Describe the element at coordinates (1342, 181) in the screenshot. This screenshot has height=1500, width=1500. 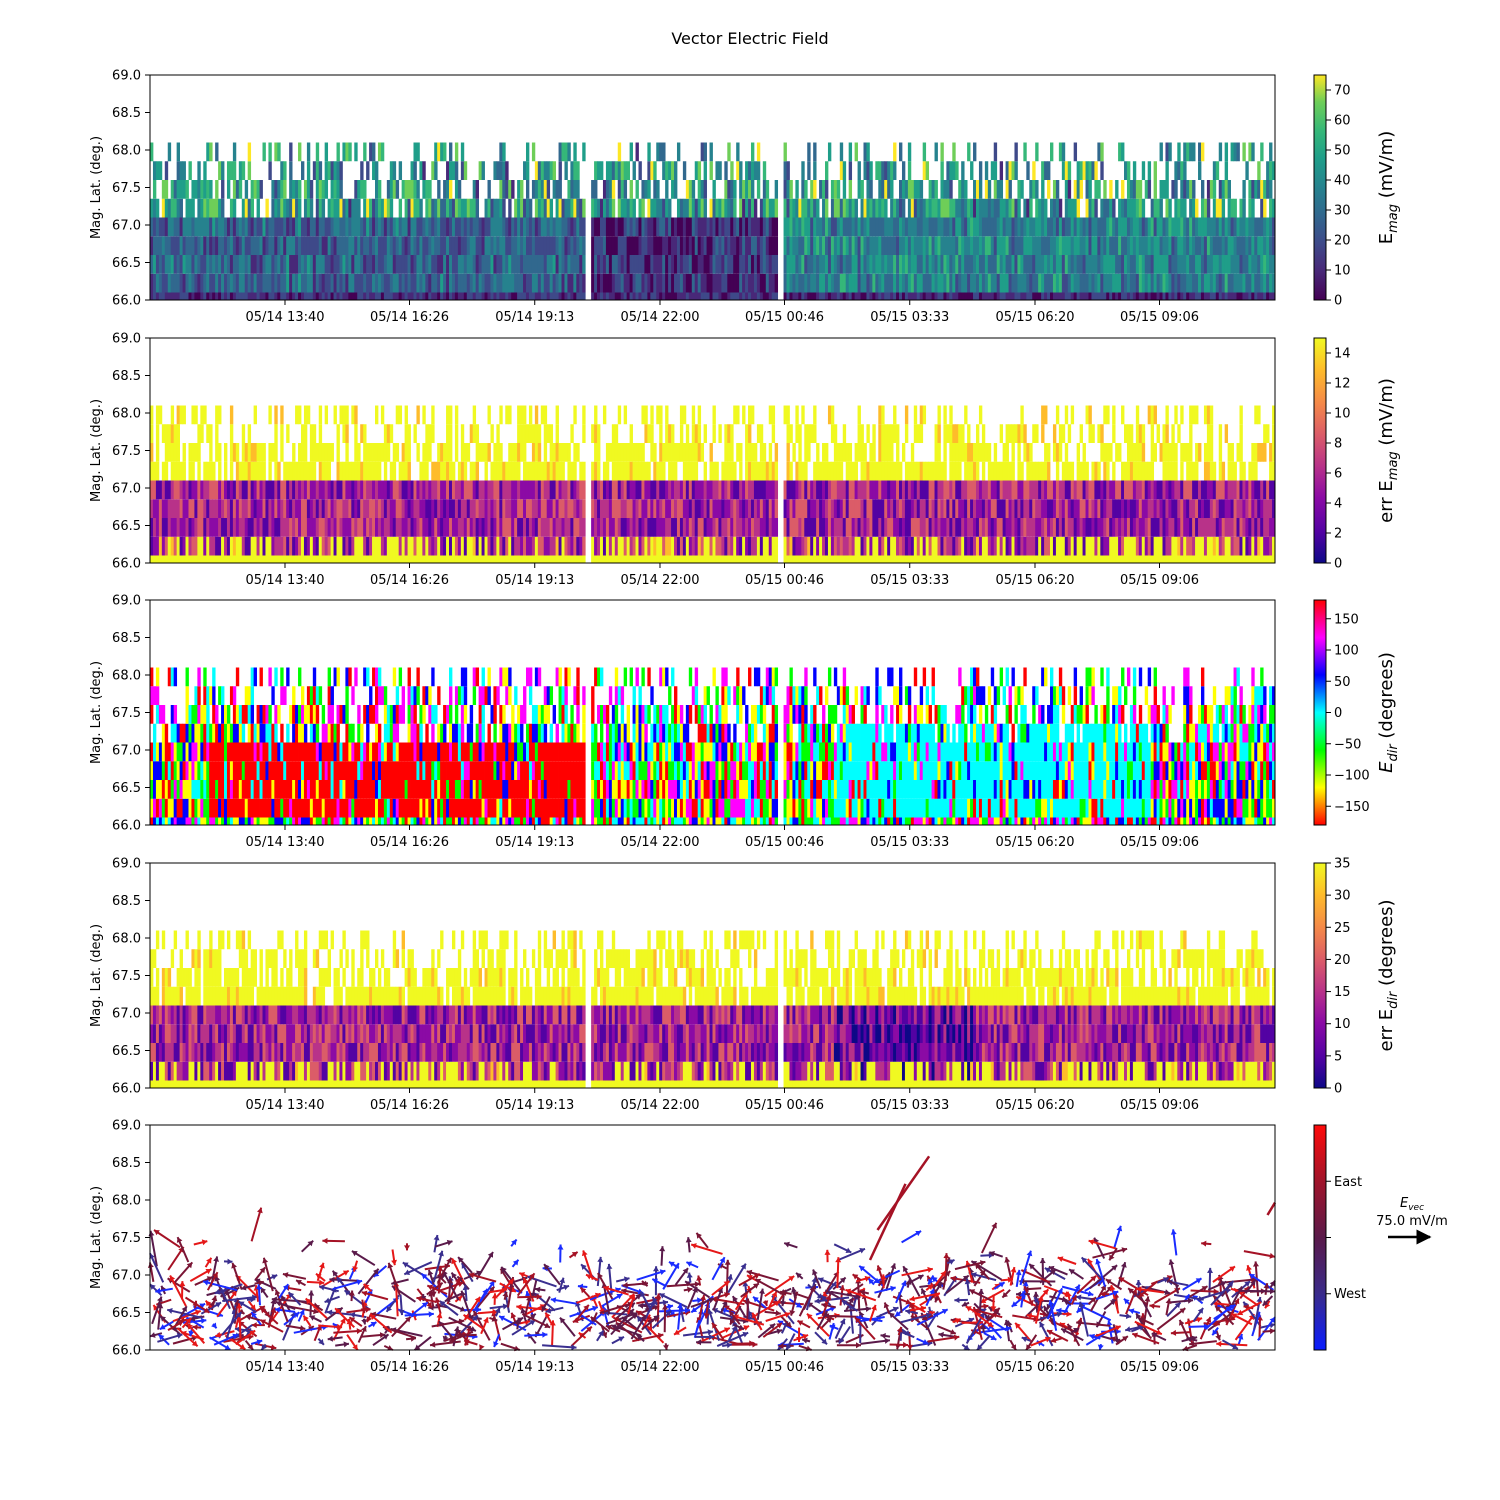
I see `colorbar-tick-label: 40` at that location.